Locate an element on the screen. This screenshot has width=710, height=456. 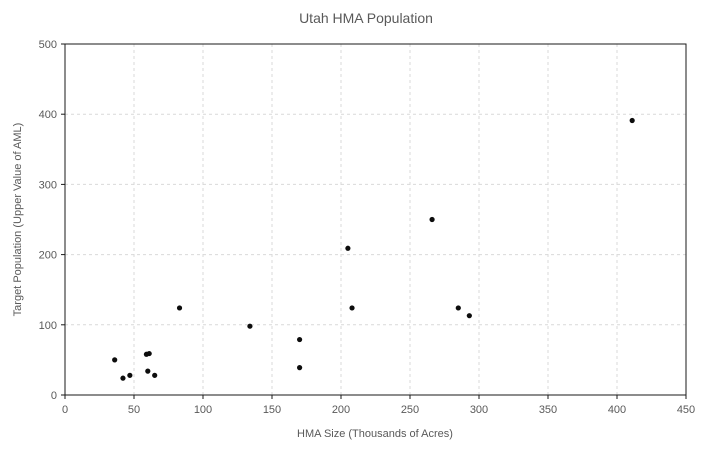
x-tick-label: 150 is located at coordinates (272, 410).